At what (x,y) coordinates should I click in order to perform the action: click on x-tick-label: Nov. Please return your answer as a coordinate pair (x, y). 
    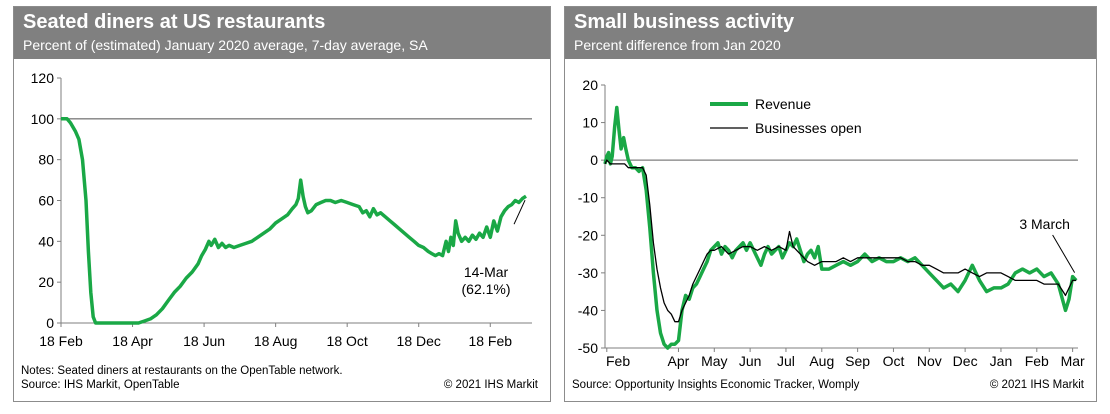
    Looking at the image, I should click on (929, 361).